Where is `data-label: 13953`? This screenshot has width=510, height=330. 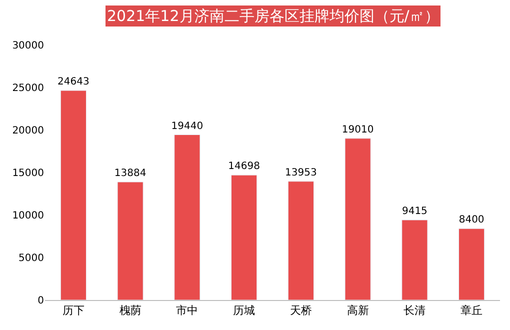 data-label: 13953 is located at coordinates (301, 172).